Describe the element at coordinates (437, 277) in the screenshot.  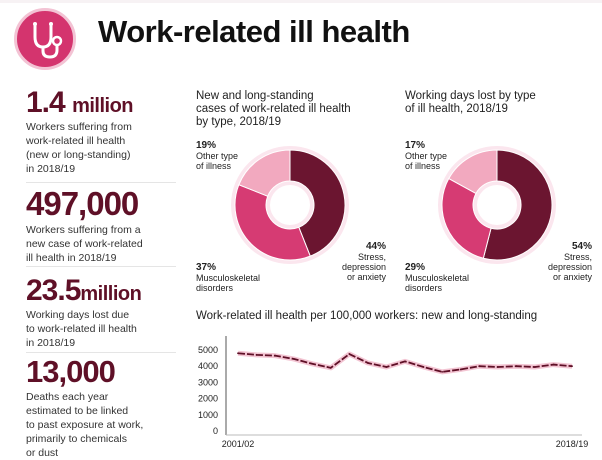
I see `slice-label-musculoskeletal: 29% Musculoskeletal disorders` at that location.